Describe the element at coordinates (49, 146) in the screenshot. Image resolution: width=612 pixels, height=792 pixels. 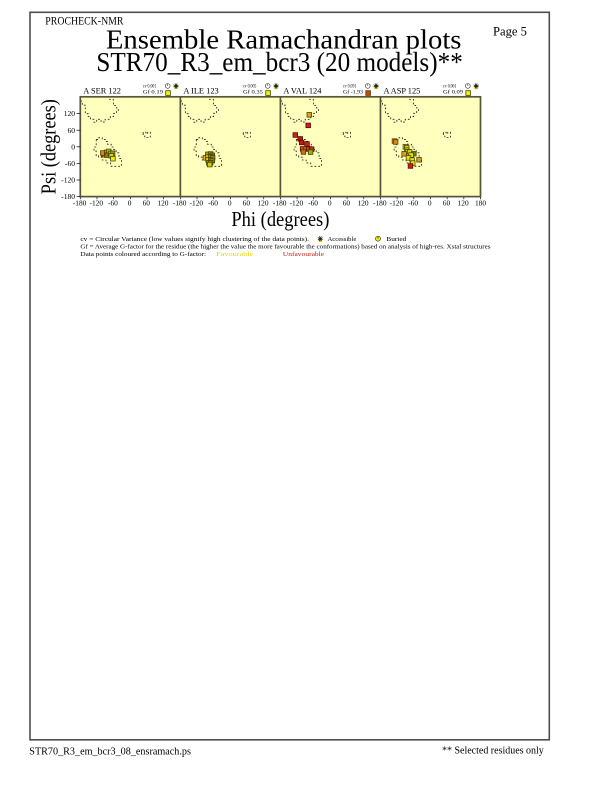
I see `svg-text: Psi (degrees)` at that location.